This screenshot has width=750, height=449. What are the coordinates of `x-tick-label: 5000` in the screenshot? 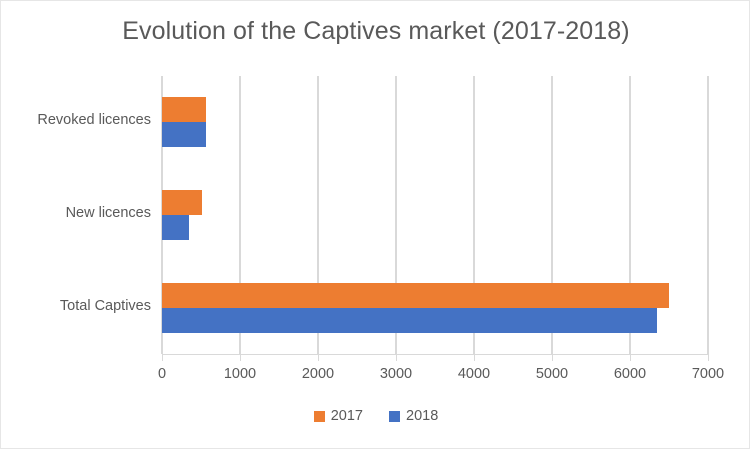 It's located at (552, 374).